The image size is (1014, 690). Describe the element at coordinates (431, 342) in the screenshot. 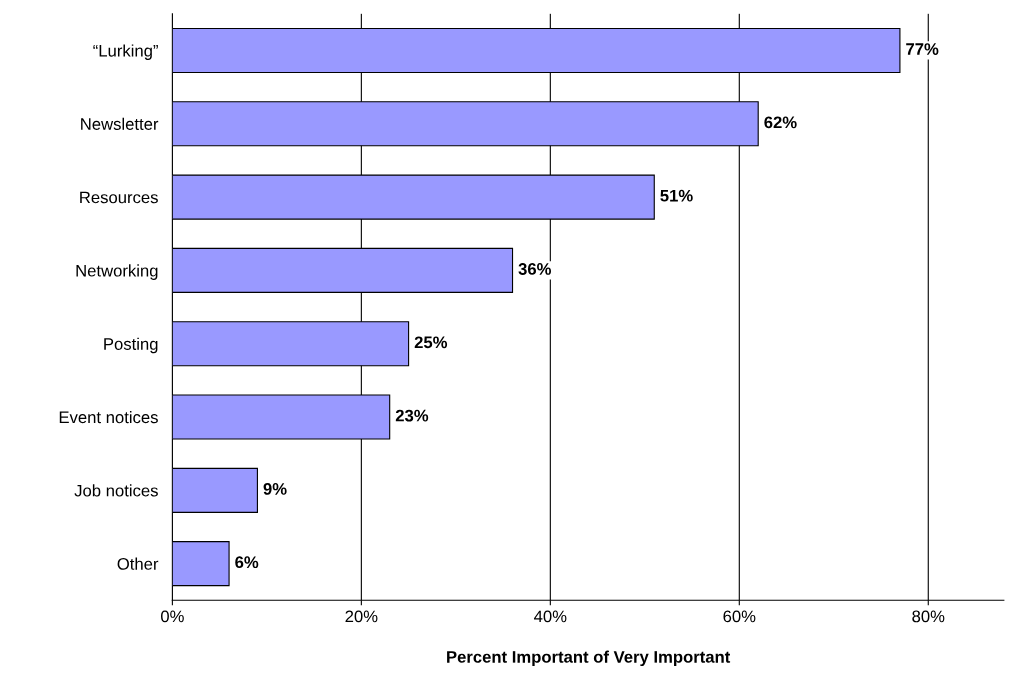

I see `data-label: 25%` at that location.